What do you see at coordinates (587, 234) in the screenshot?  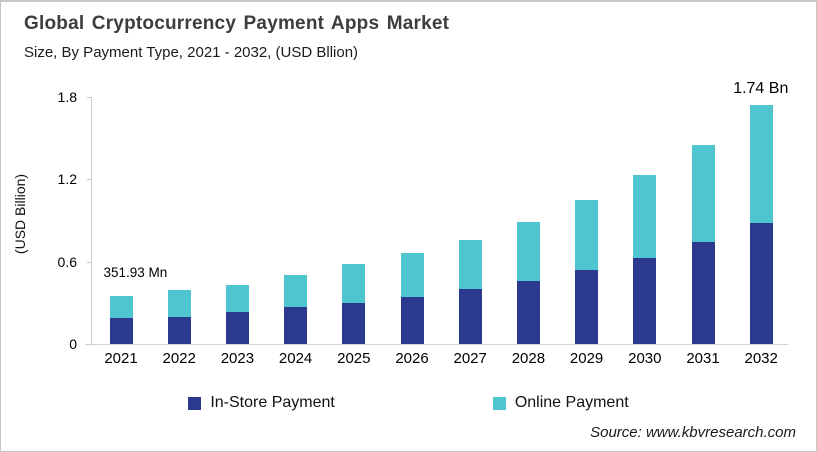 I see `bar-segment-2029-online-payment` at bounding box center [587, 234].